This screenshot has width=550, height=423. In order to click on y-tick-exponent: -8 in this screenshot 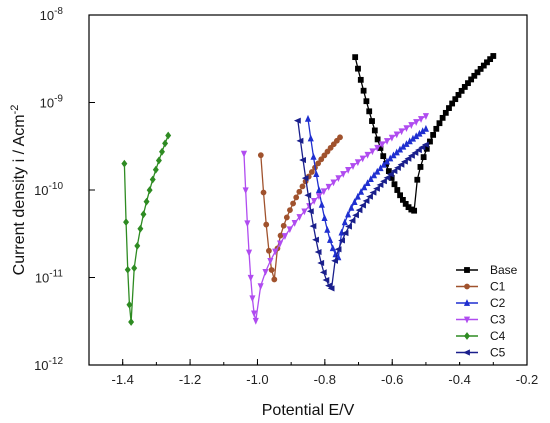, I will do `click(58, 11)`.